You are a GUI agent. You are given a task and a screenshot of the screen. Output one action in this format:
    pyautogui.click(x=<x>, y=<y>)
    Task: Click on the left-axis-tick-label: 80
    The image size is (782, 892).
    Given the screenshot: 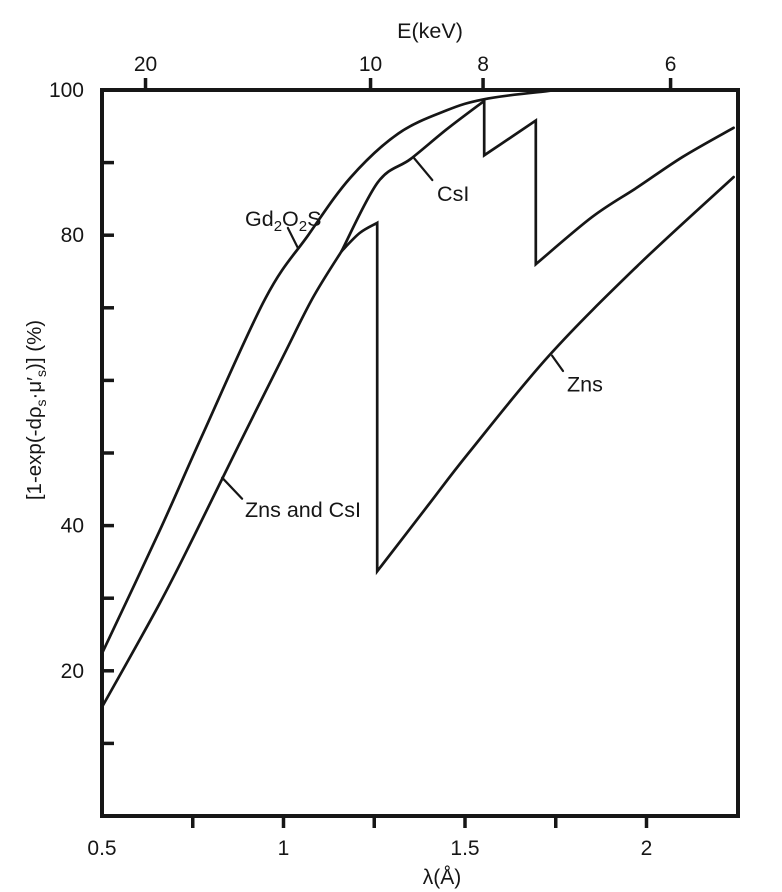 What is the action you would take?
    pyautogui.click(x=72, y=235)
    